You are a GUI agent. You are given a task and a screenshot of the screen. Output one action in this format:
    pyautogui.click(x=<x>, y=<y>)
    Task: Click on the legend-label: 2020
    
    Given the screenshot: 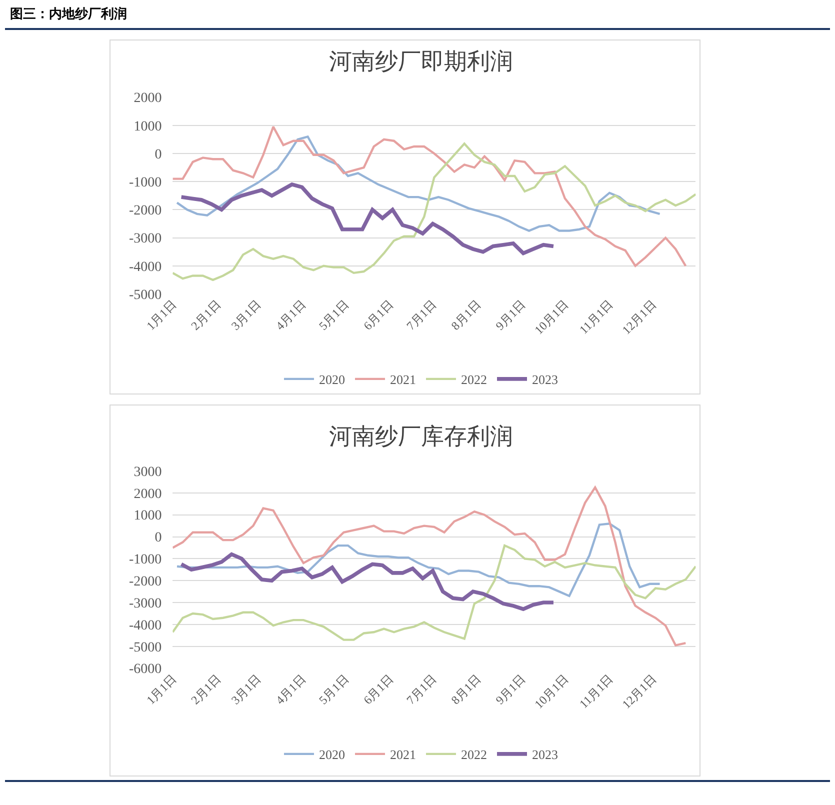 What is the action you would take?
    pyautogui.click(x=332, y=754)
    